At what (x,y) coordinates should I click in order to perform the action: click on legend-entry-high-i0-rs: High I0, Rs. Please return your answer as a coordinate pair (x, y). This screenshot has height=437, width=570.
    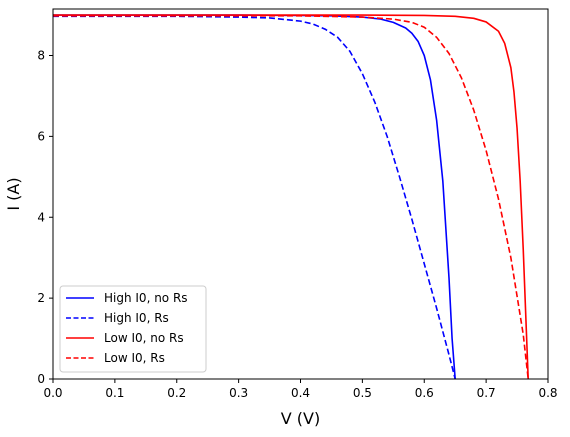
    Looking at the image, I should click on (117, 318).